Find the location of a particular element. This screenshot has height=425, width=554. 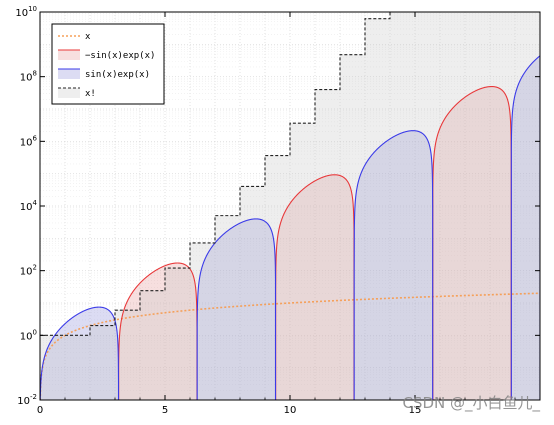

legend-box is located at coordinates (108, 64).